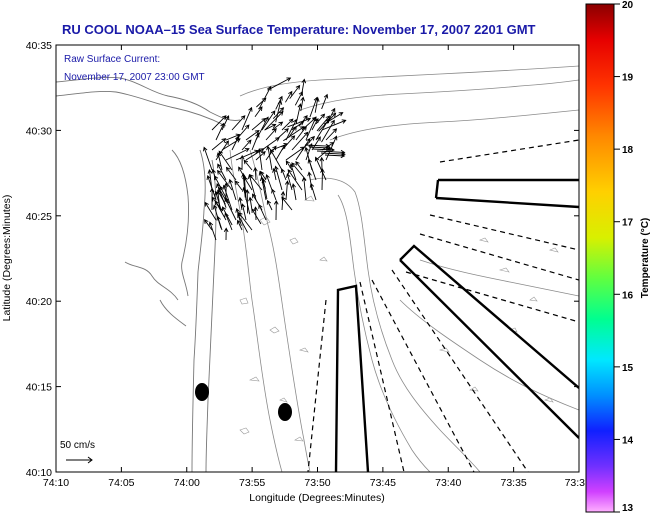 The height and width of the screenshot is (518, 651). I want to click on colorbar-tick-label: 20, so click(628, 5).